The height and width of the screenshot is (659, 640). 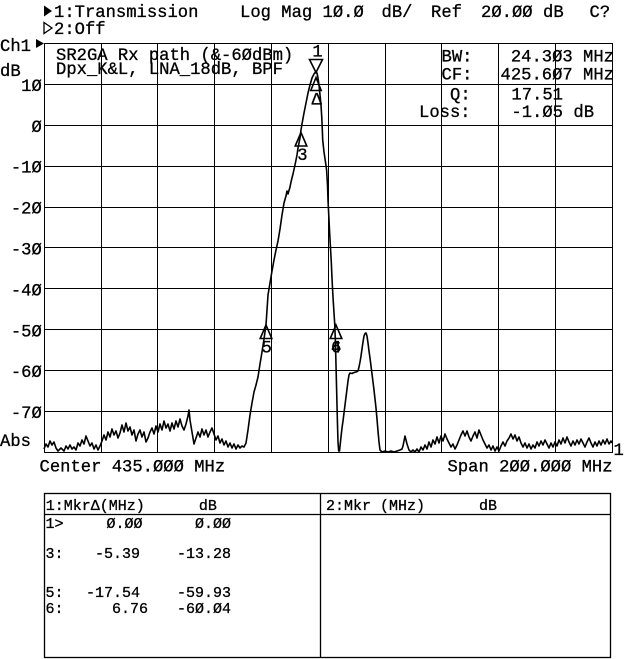 I want to click on svg-text: 2Ø.ØØ, so click(x=507, y=13).